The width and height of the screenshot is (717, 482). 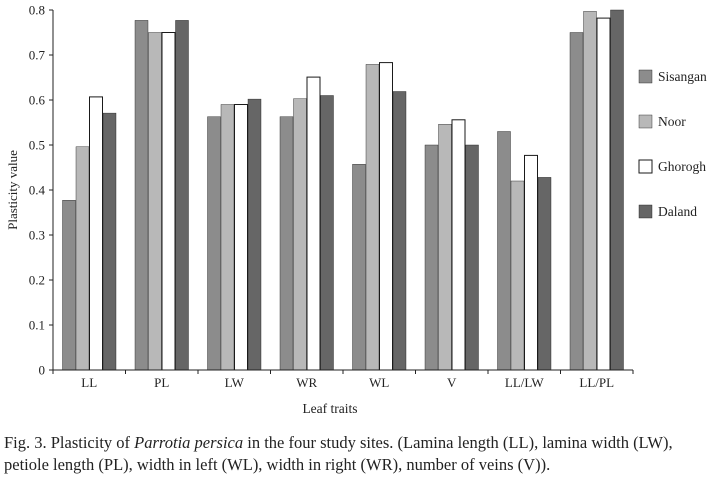 What do you see at coordinates (399, 231) in the screenshot?
I see `bar-daland-wl` at bounding box center [399, 231].